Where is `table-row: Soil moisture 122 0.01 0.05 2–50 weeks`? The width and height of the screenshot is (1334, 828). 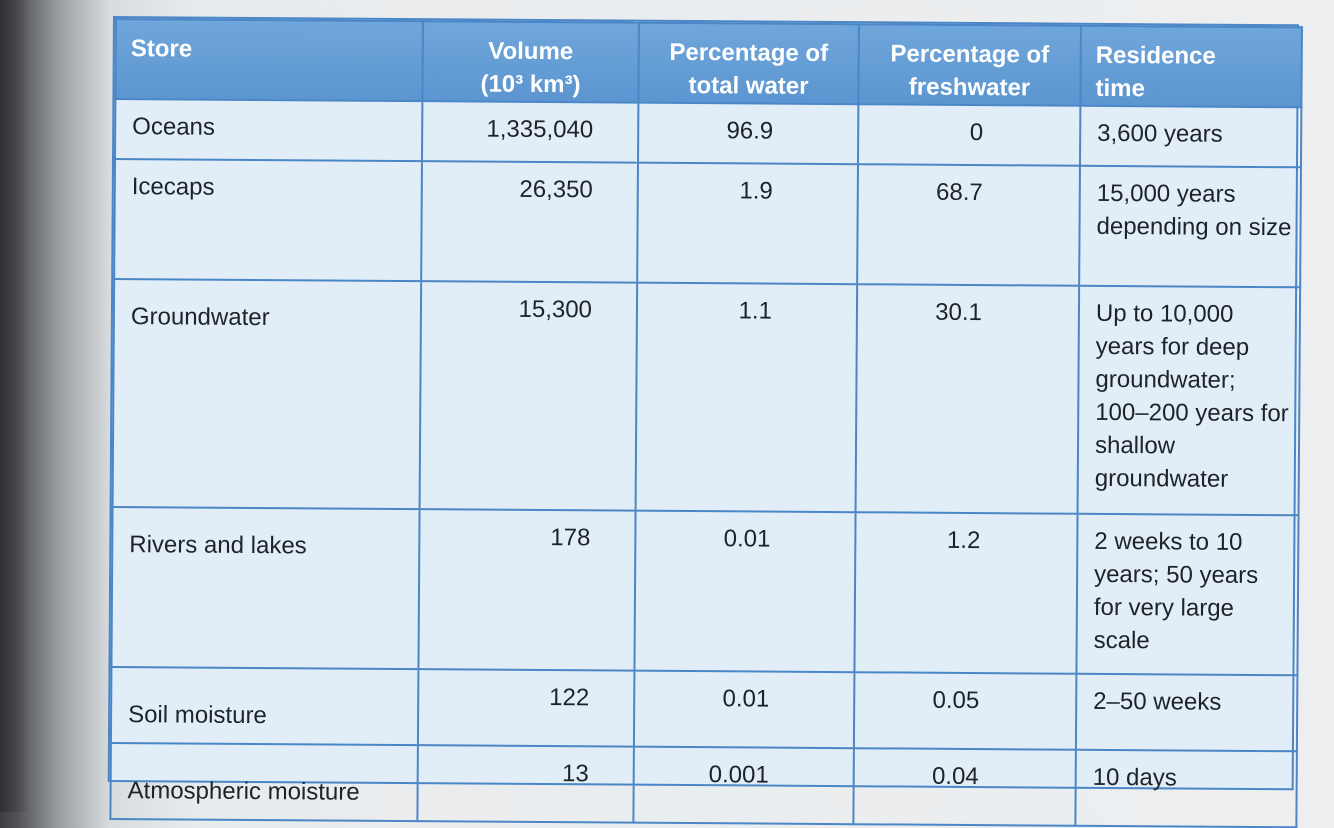
table-row: Soil moisture 122 0.01 0.05 2–50 weeks is located at coordinates (704, 709).